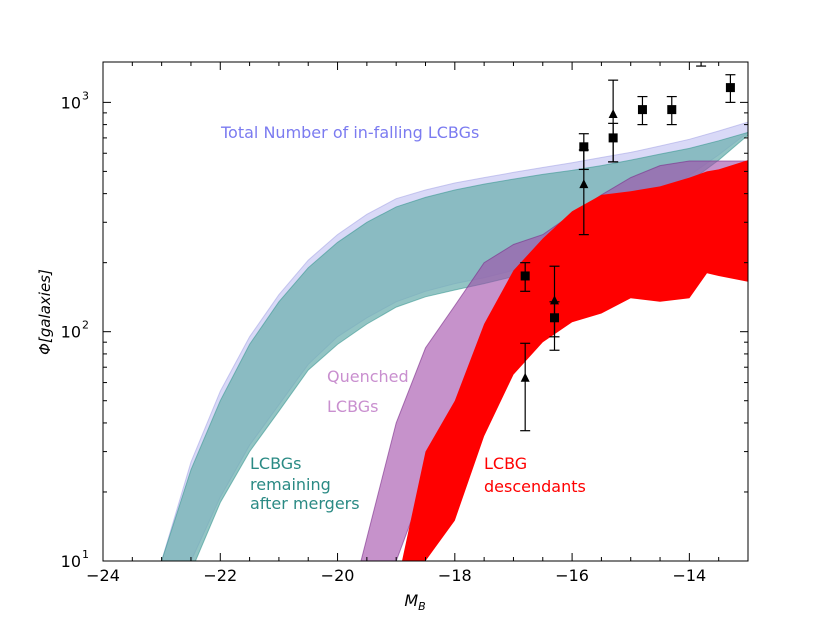  Describe the element at coordinates (85, 95) in the screenshot. I see `y-tick-label-exp-2: 3` at that location.